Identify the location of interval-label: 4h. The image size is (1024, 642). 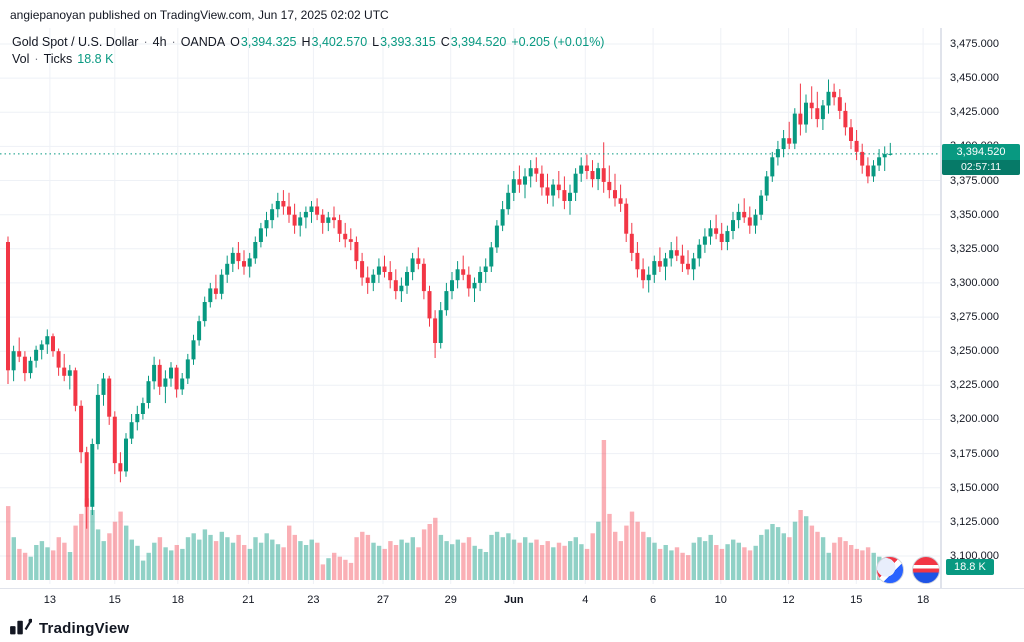
(159, 42).